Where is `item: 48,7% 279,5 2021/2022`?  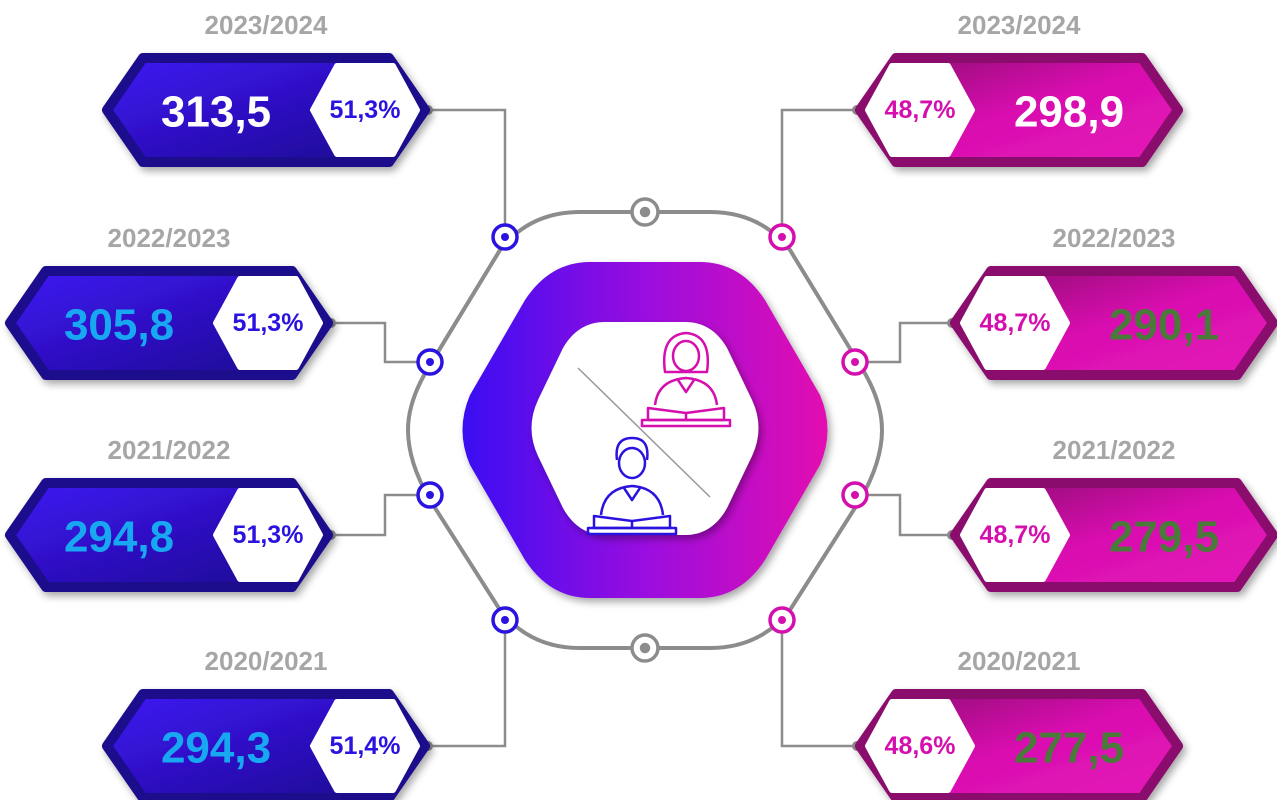 item: 48,7% 279,5 2021/2022 is located at coordinates (1059, 513).